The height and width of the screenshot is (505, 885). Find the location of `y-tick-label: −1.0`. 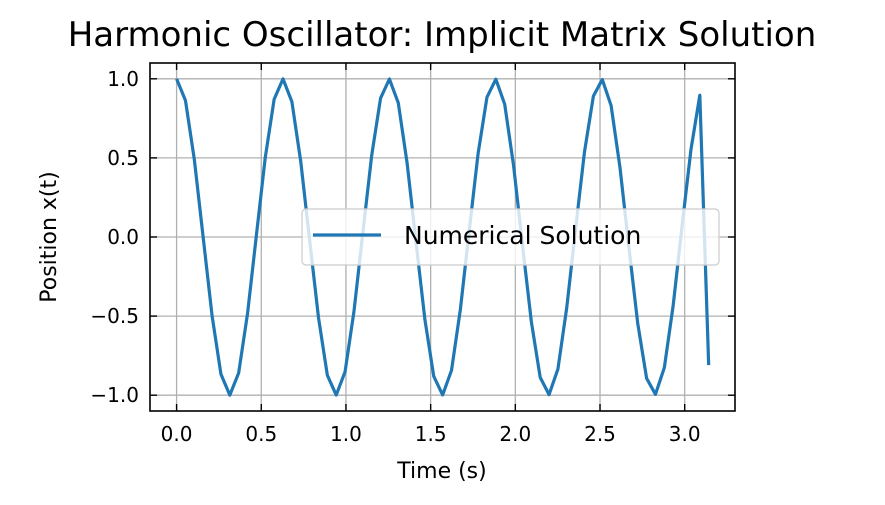

y-tick-label: −1.0 is located at coordinates (114, 395).